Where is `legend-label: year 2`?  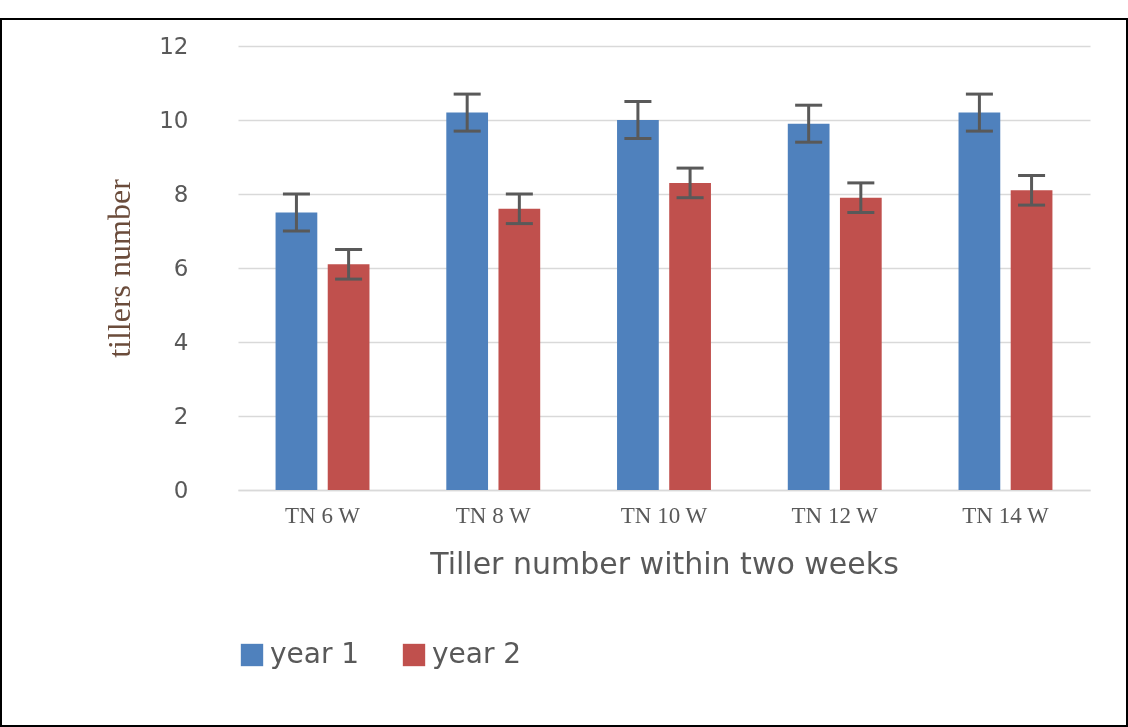
legend-label: year 2 is located at coordinates (477, 653).